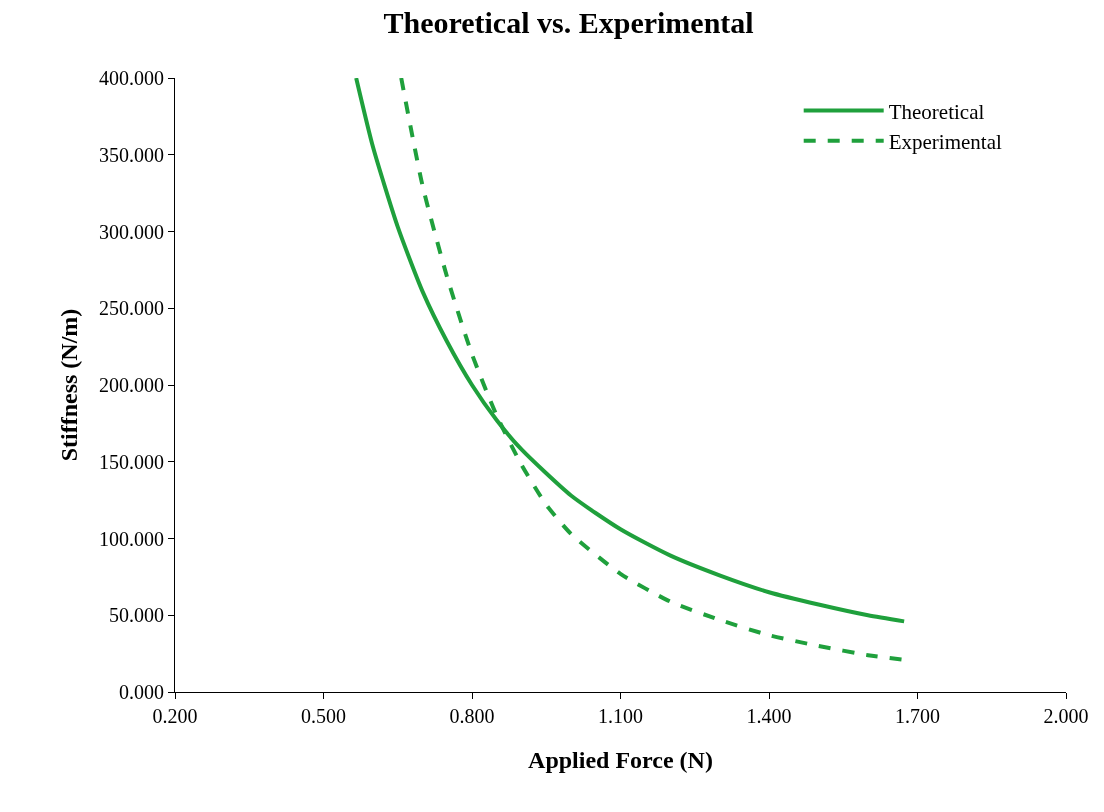 The image size is (1104, 812). Describe the element at coordinates (131, 538) in the screenshot. I see `y-tick-label: 100.000` at that location.